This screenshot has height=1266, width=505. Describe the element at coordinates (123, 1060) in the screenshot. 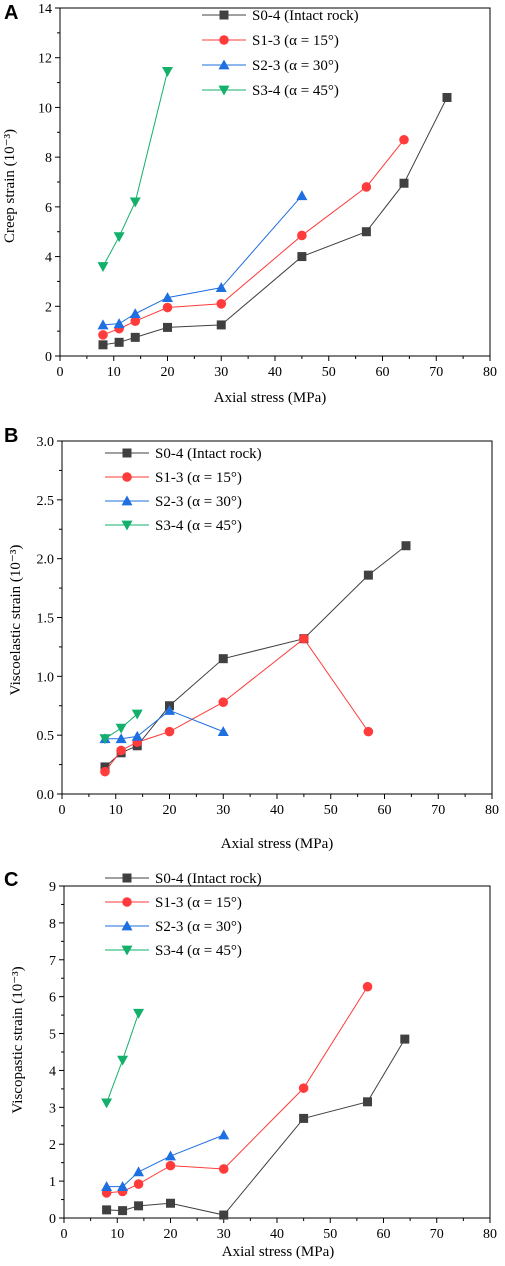

I see `panel-c-series-3-point` at that location.